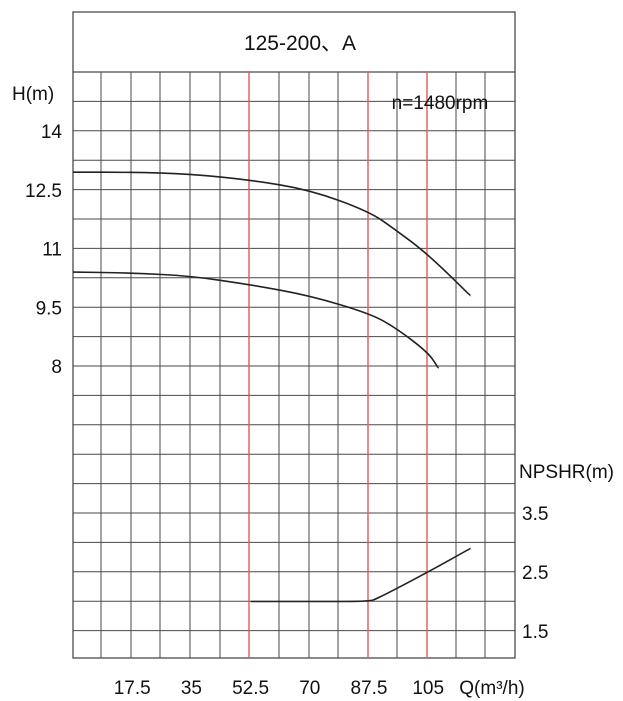  I want to click on head-tick-label: 14, so click(52, 132).